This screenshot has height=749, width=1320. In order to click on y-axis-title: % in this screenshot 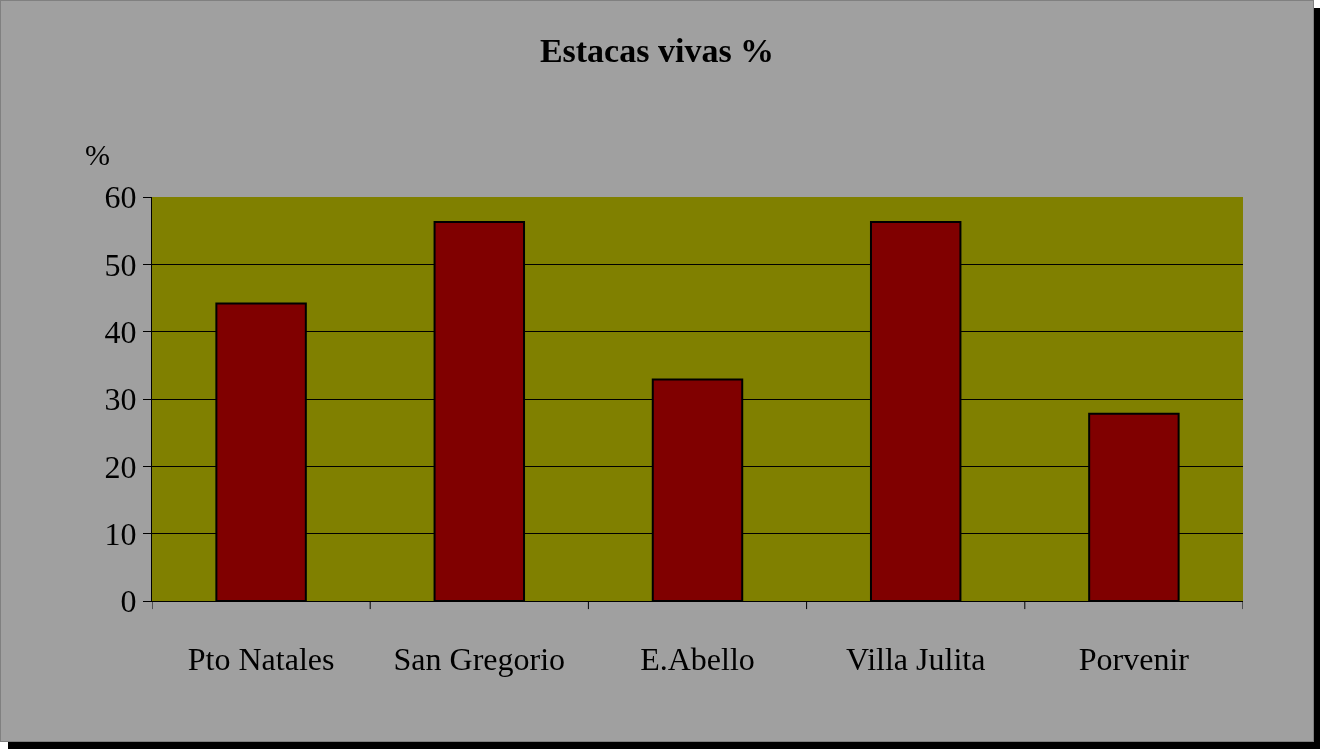, I will do `click(97, 154)`.